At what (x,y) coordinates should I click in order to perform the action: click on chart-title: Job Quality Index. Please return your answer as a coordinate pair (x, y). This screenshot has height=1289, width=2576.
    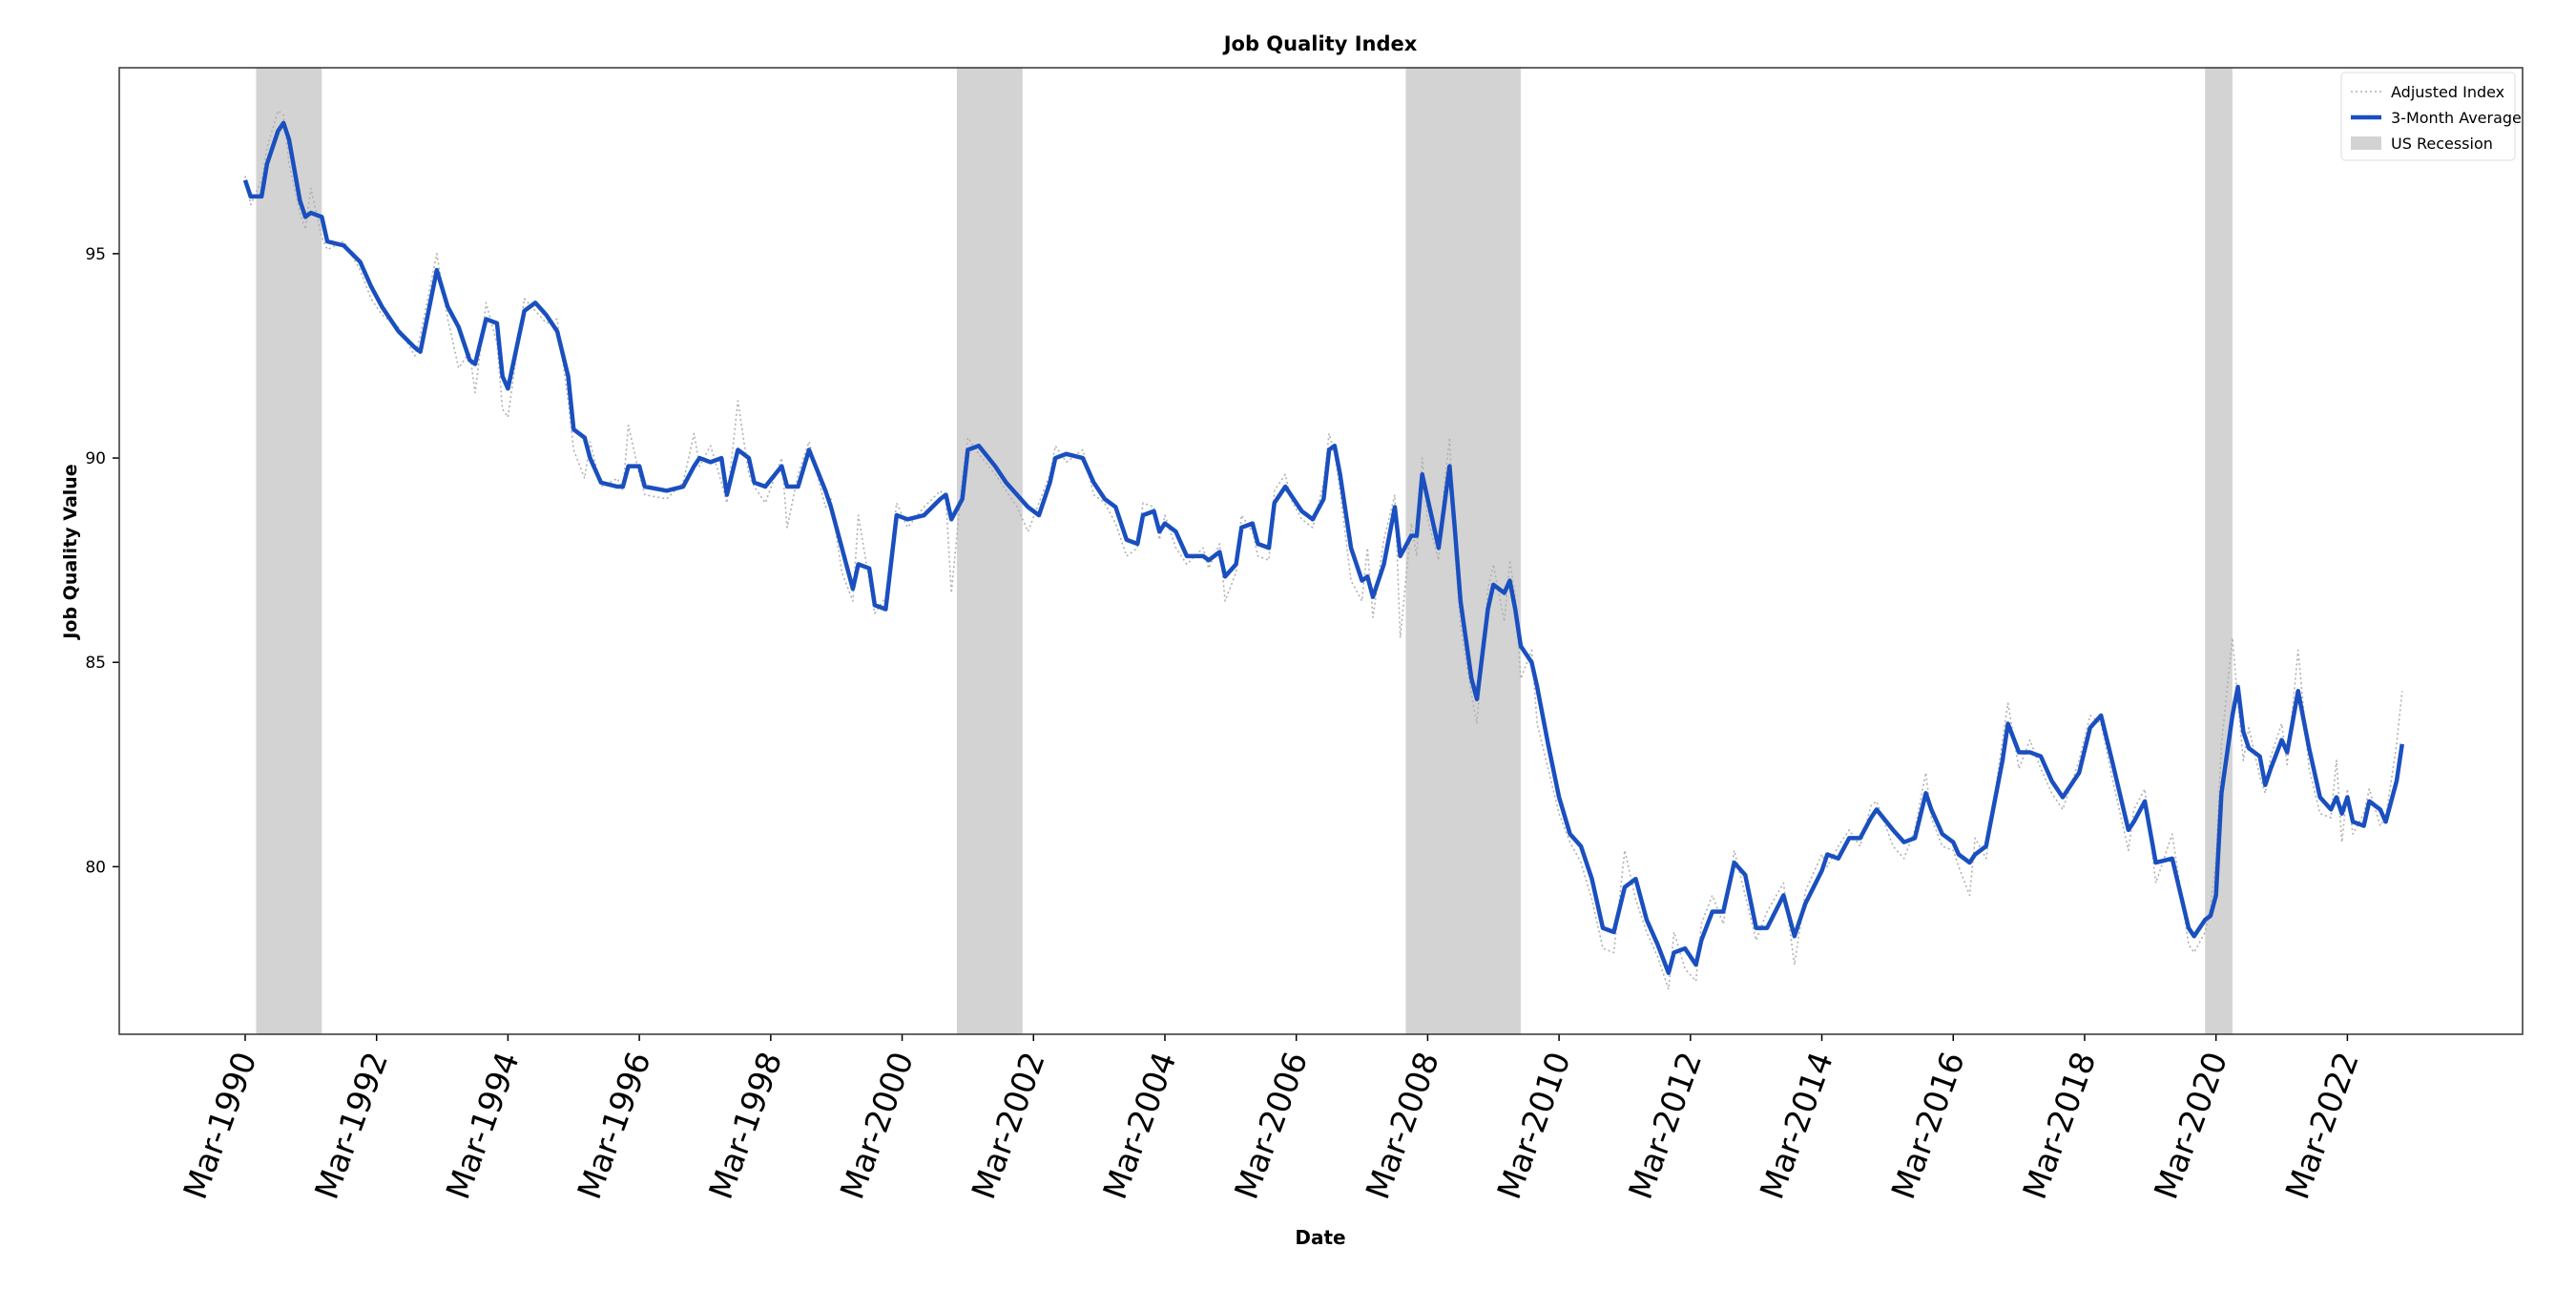
    Looking at the image, I should click on (1320, 43).